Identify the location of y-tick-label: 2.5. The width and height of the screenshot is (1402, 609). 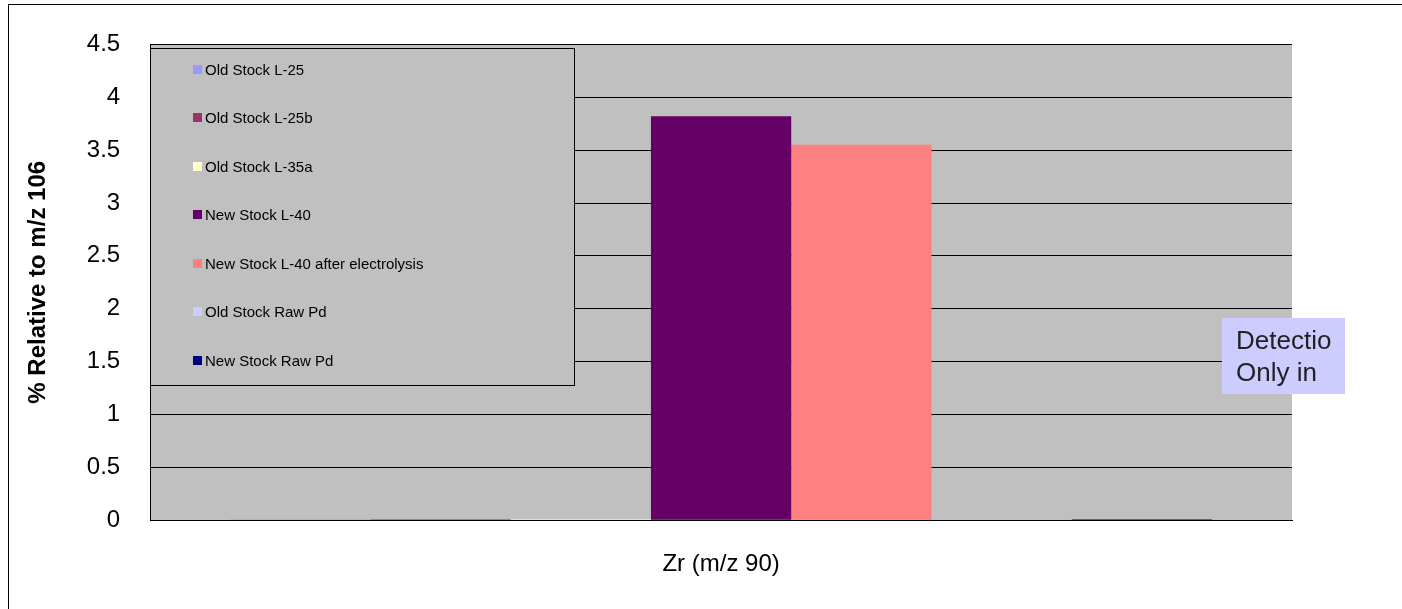
(103, 254).